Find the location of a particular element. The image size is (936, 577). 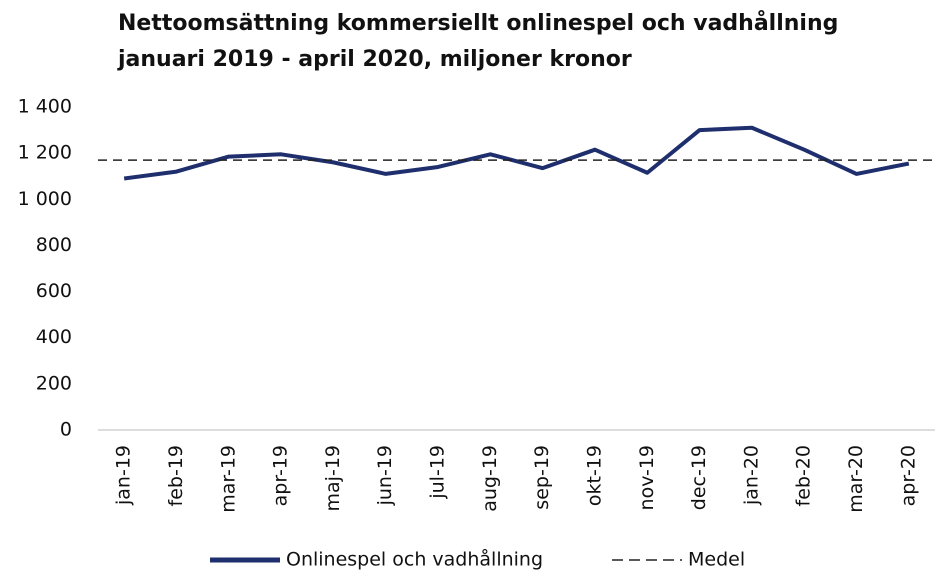

x-tick-label: feb-19 is located at coordinates (176, 475).